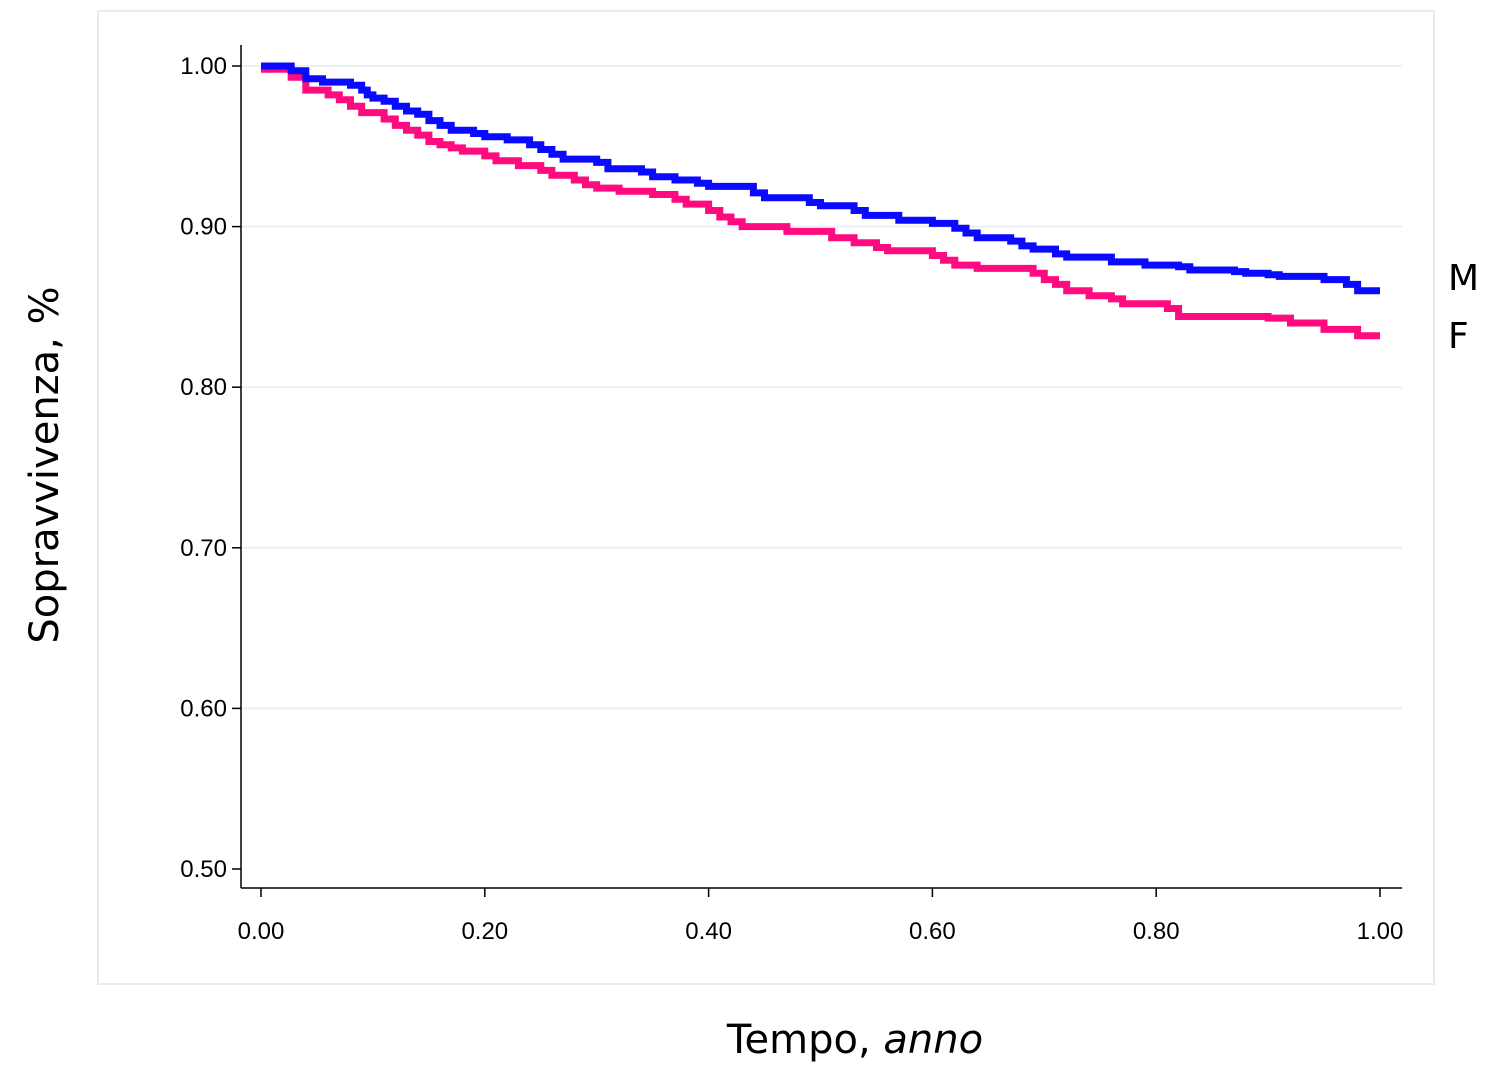  Describe the element at coordinates (203, 548) in the screenshot. I see `y-tick-label: 0.70` at that location.